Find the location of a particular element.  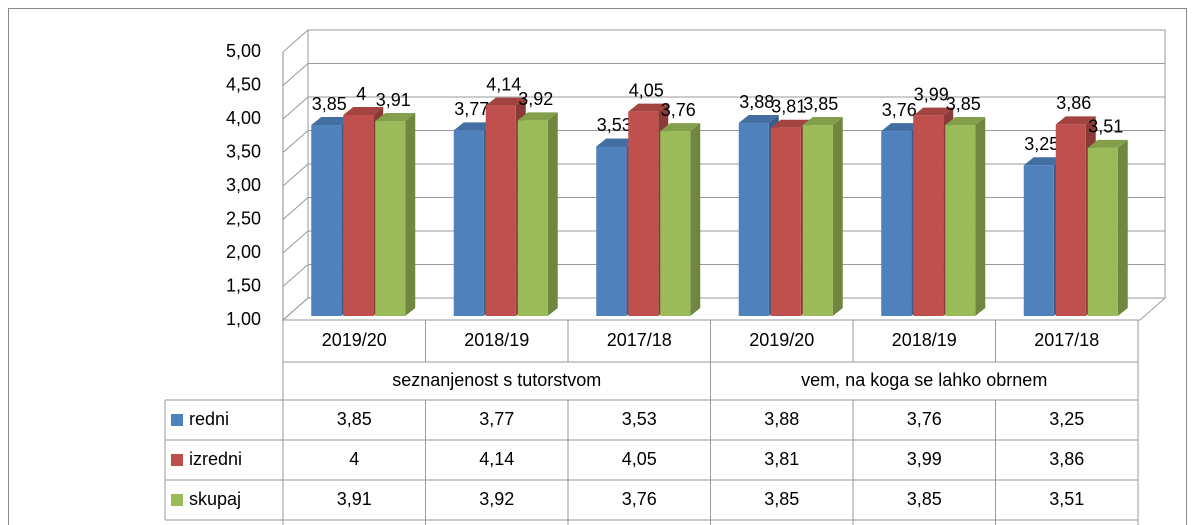

y-tick-label: 5,00 is located at coordinates (243, 51).